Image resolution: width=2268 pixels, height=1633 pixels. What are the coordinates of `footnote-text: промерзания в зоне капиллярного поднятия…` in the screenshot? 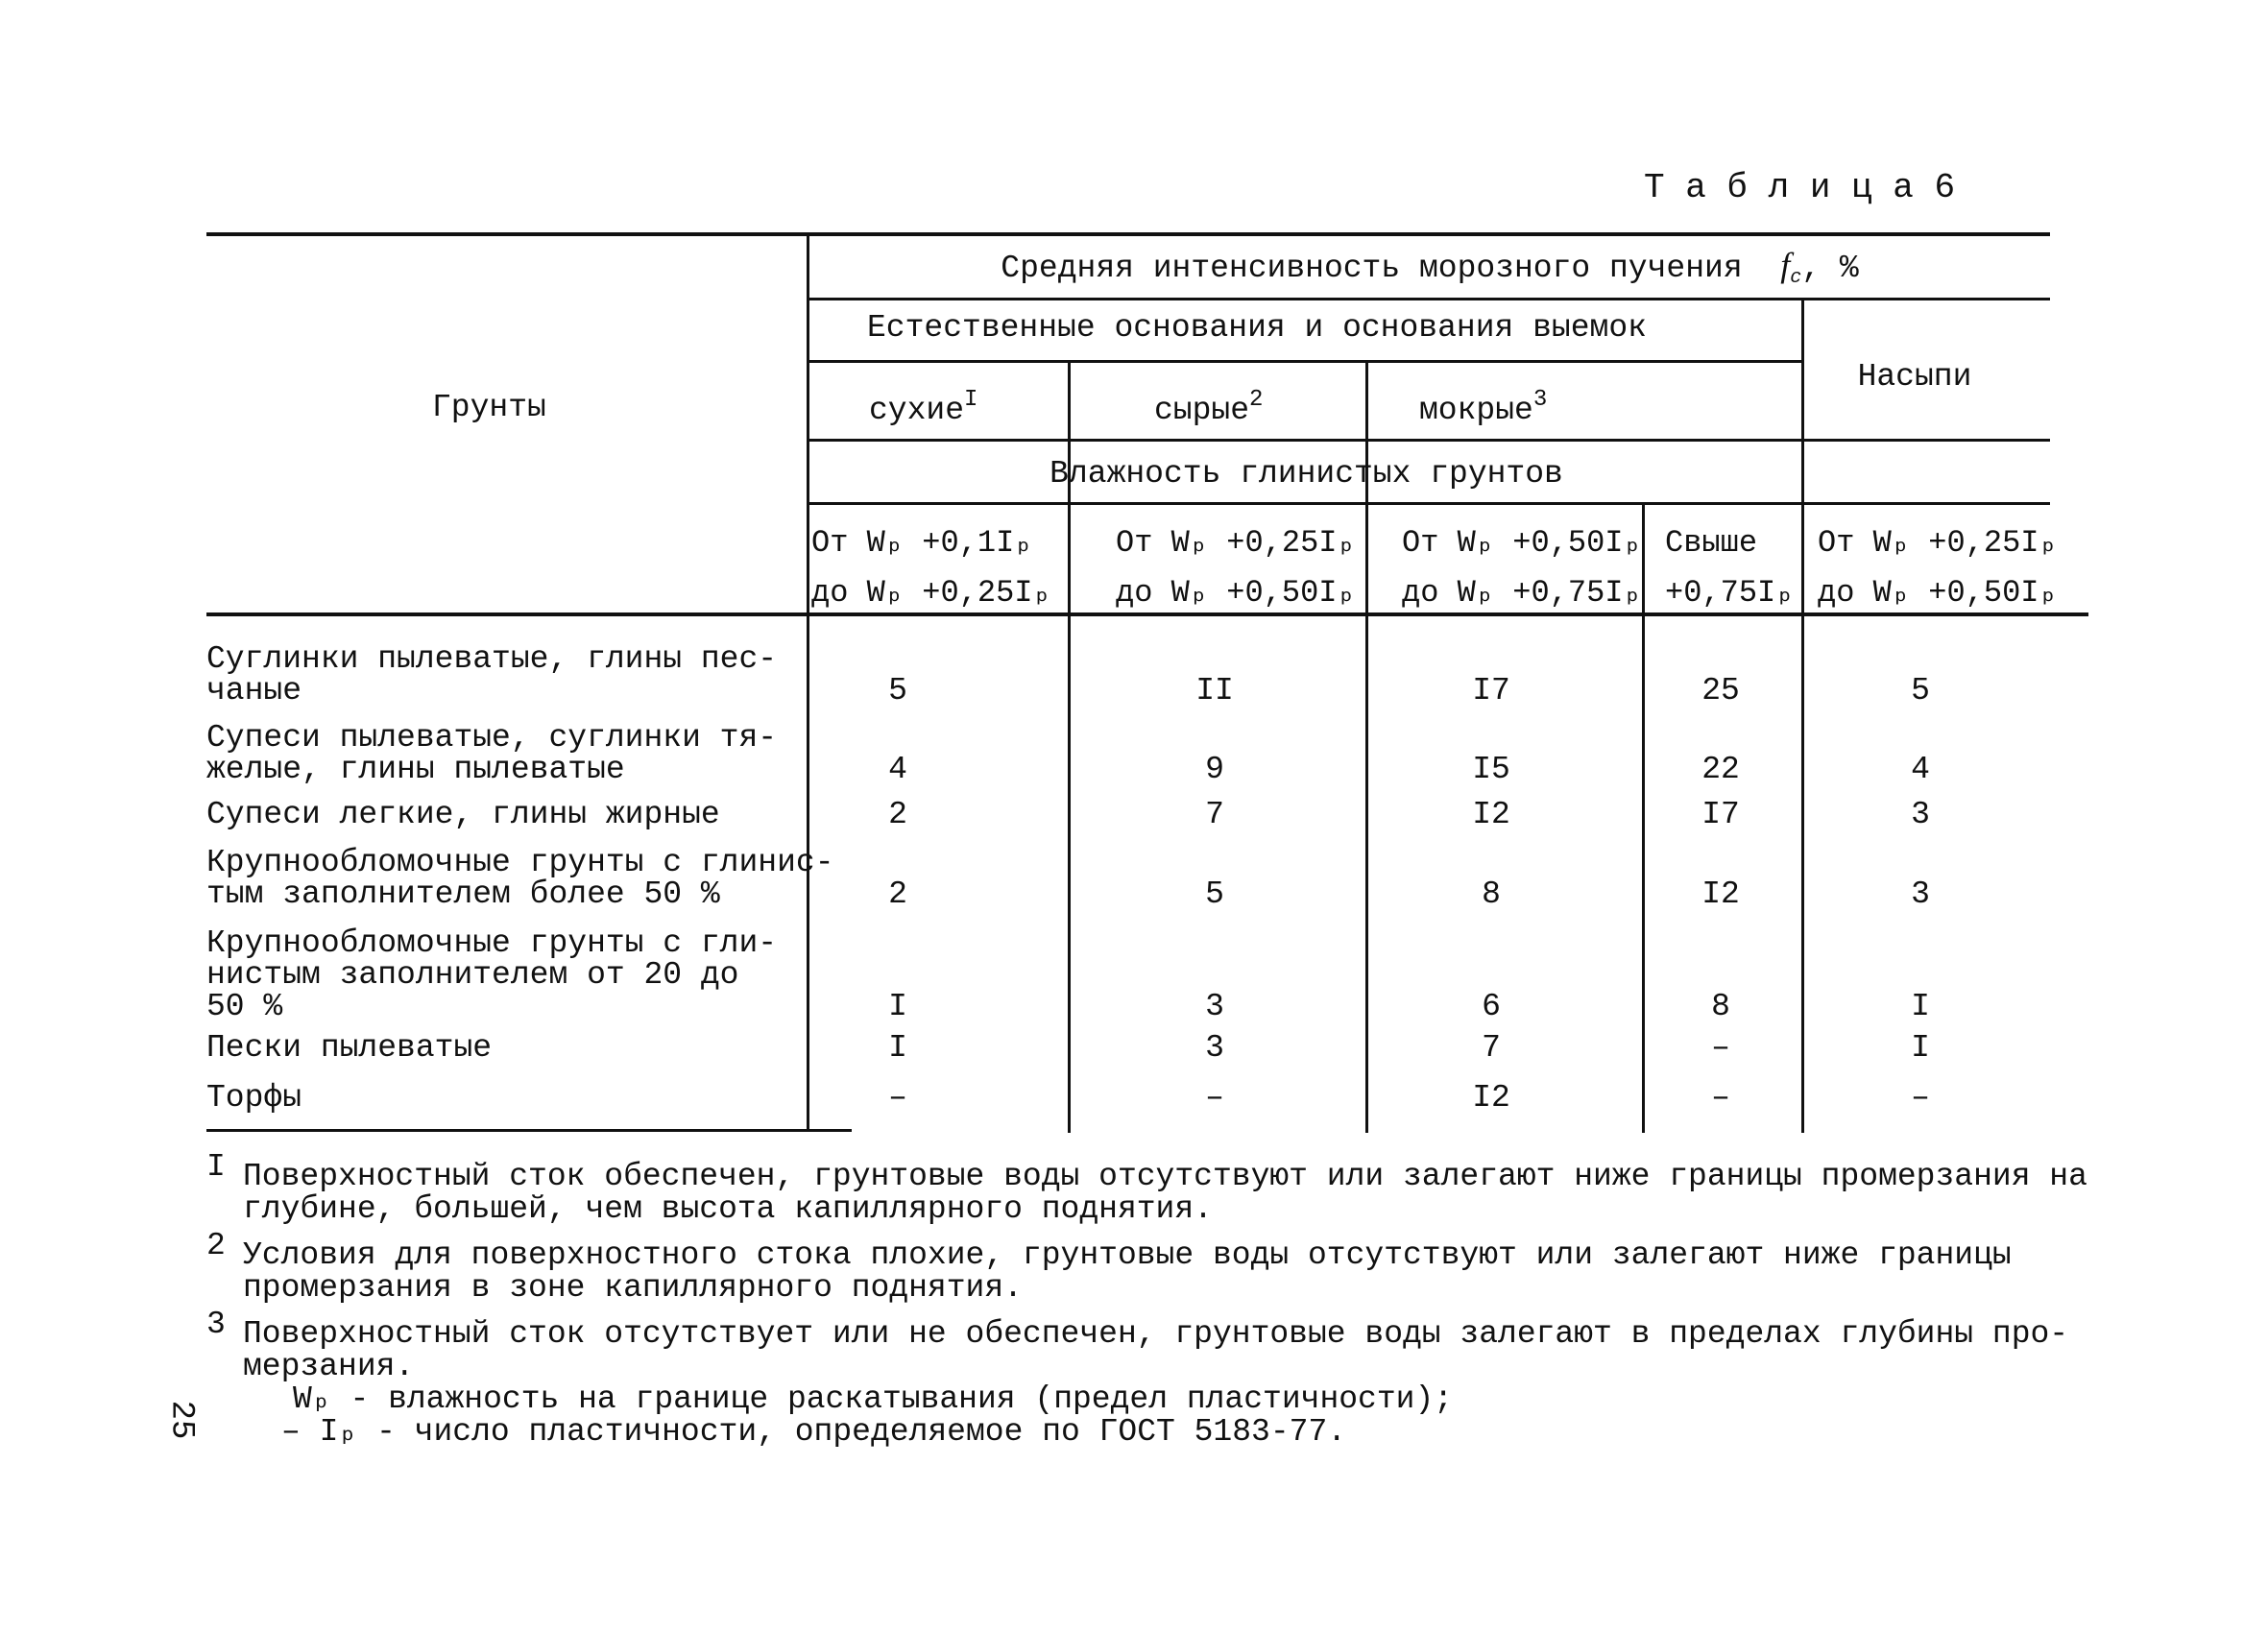 It's located at (633, 1288).